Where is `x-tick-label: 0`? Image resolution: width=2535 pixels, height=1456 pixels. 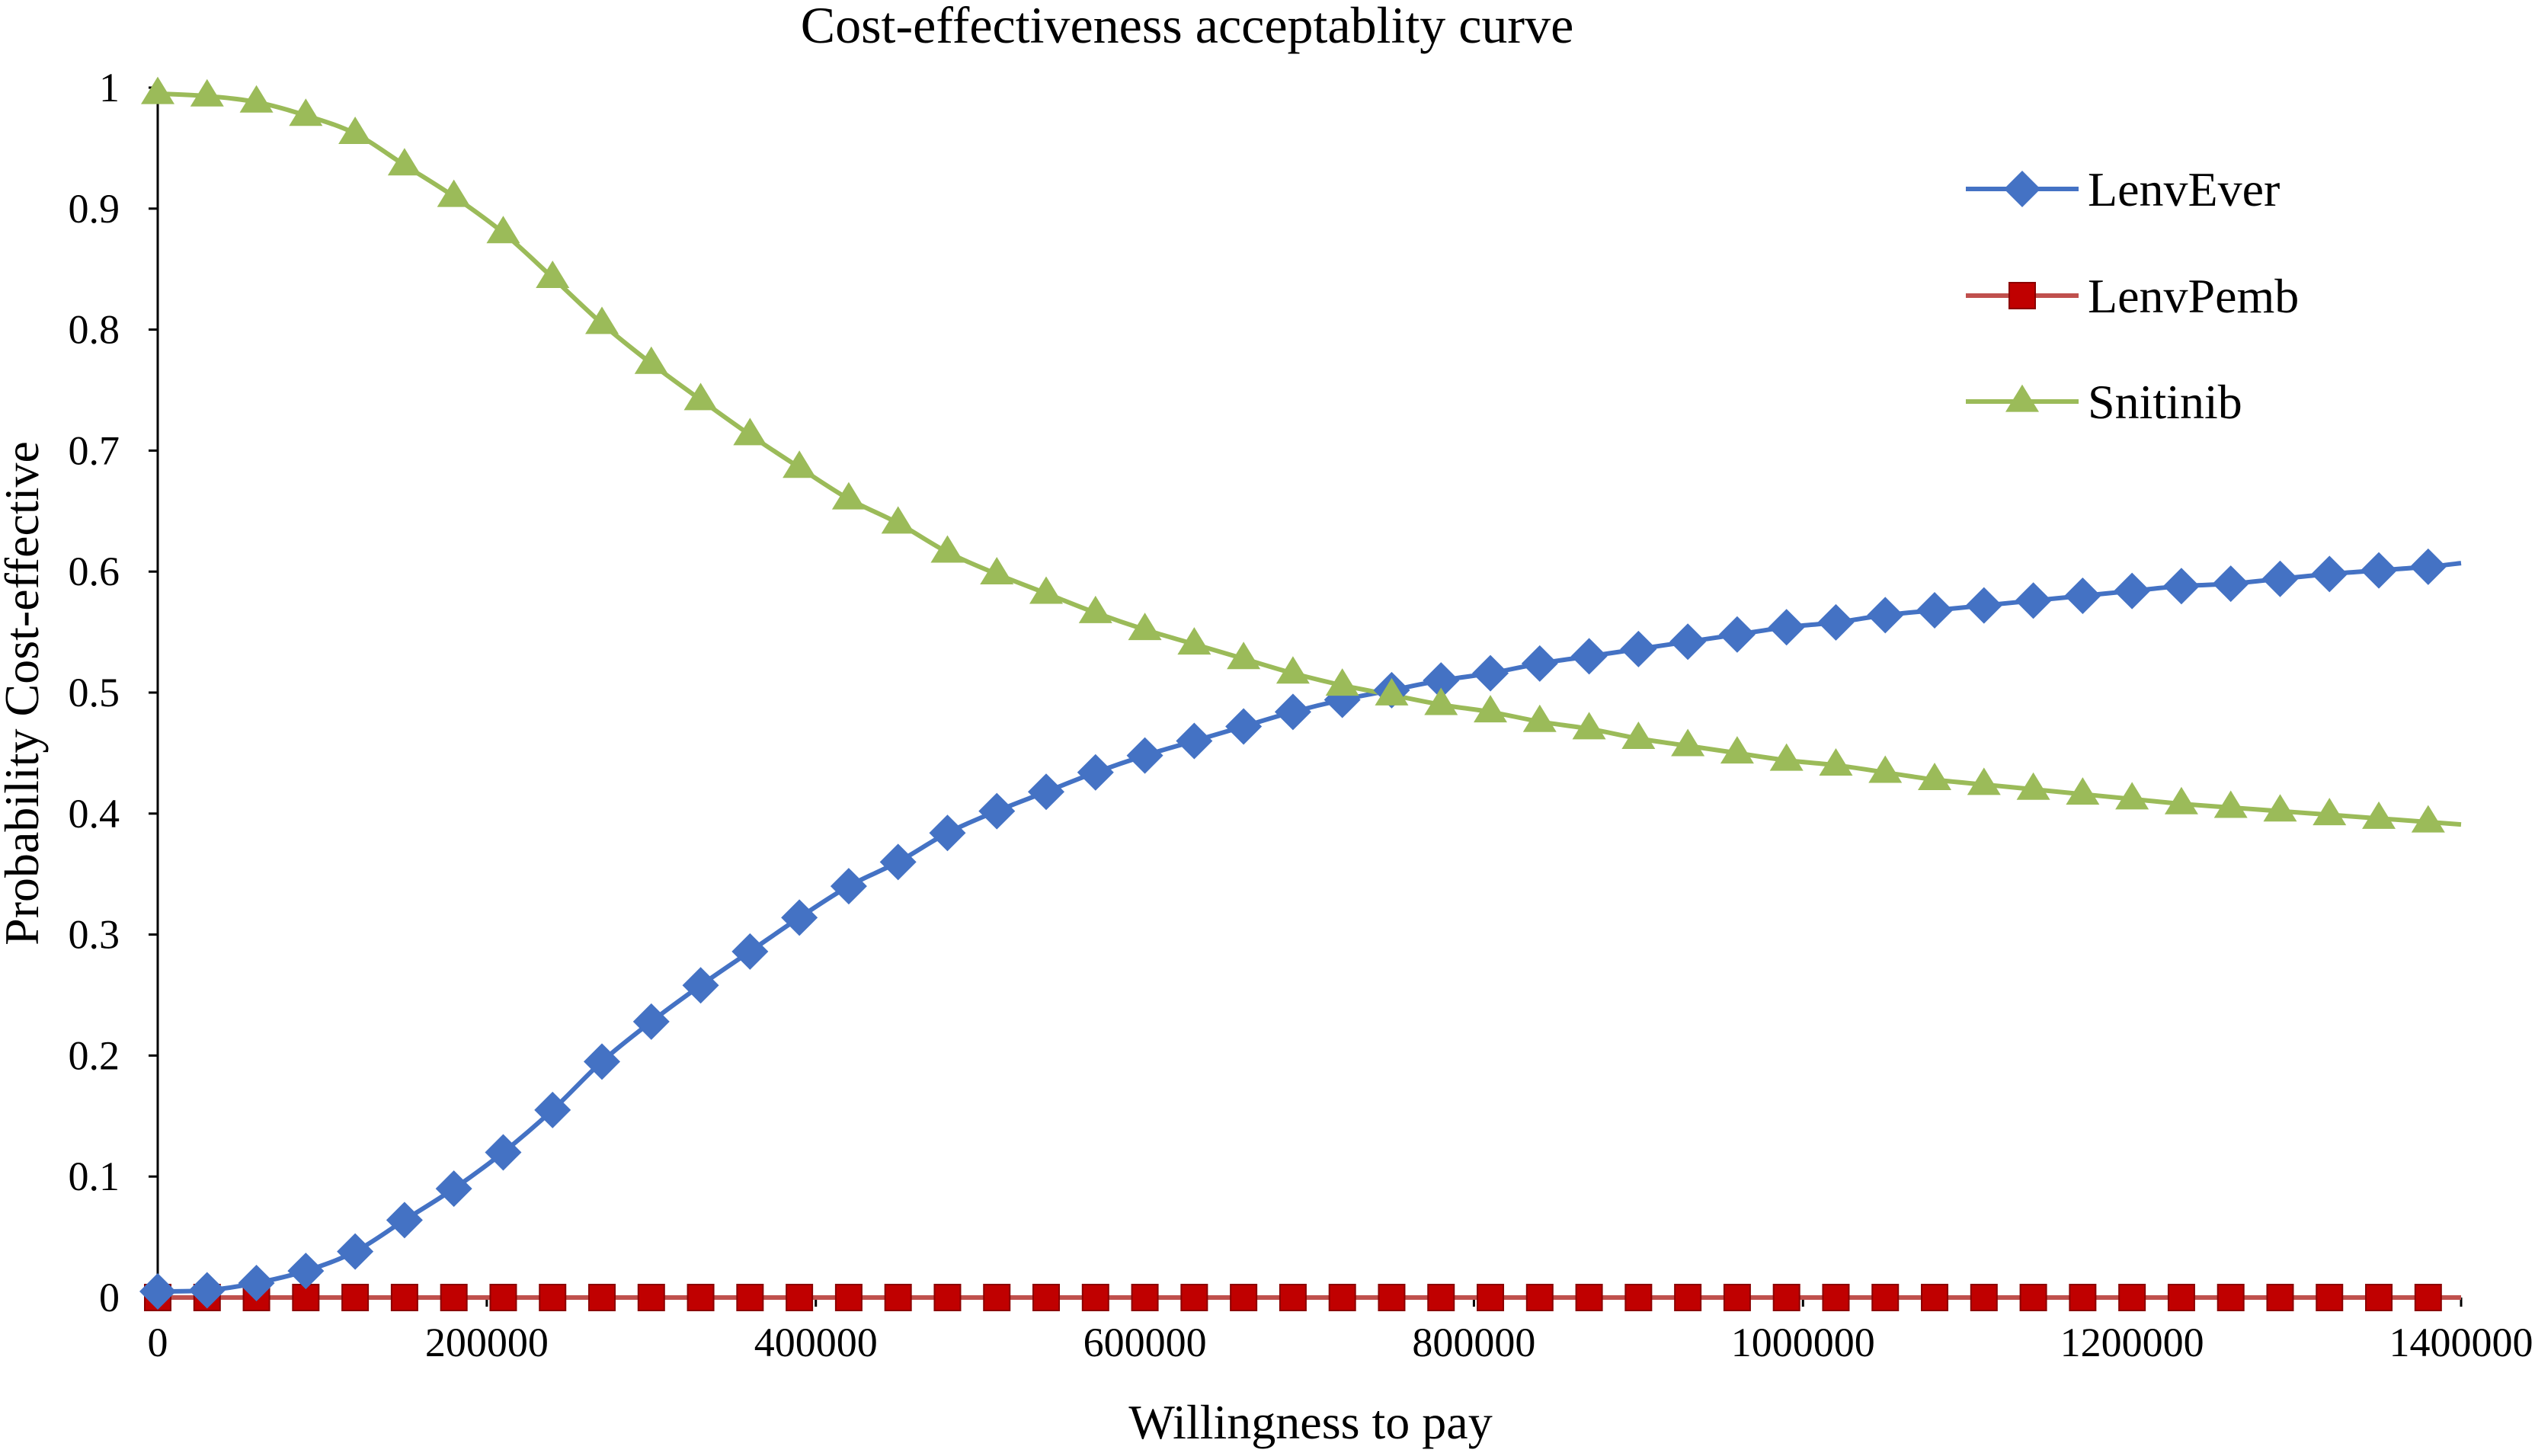 x-tick-label: 0 is located at coordinates (158, 1342).